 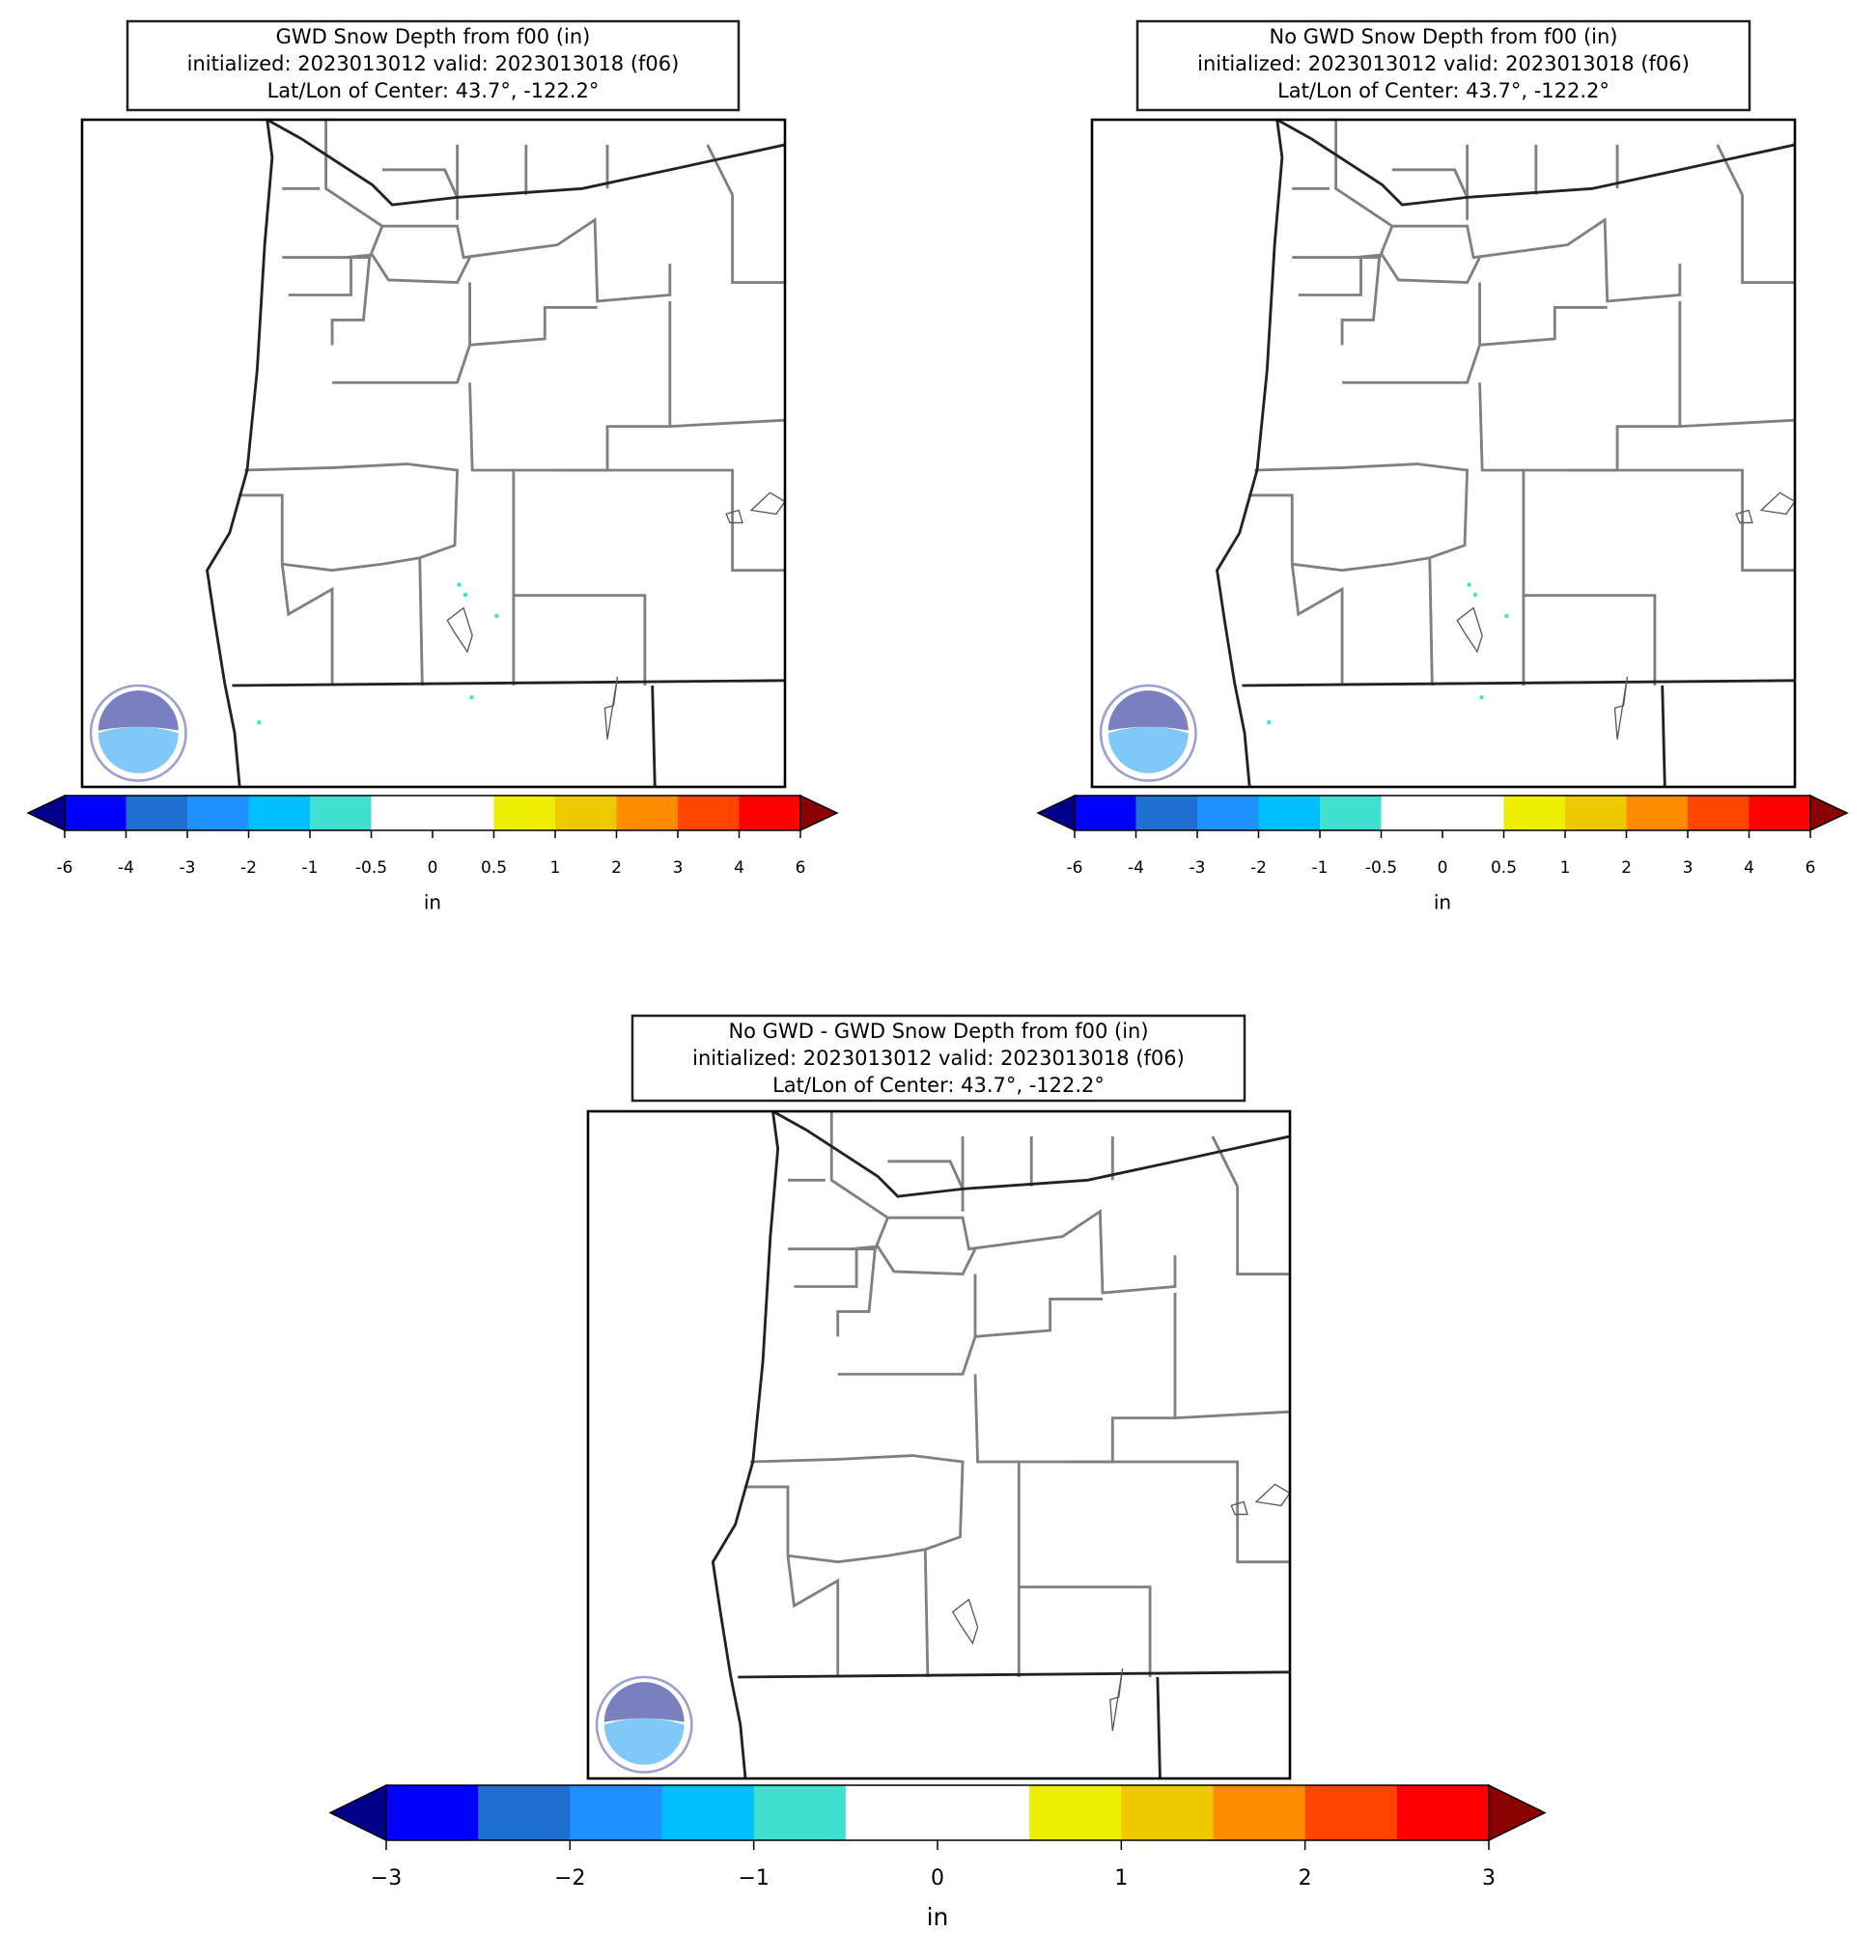 What do you see at coordinates (46, 813) in the screenshot?
I see `colorbar-extend-low` at bounding box center [46, 813].